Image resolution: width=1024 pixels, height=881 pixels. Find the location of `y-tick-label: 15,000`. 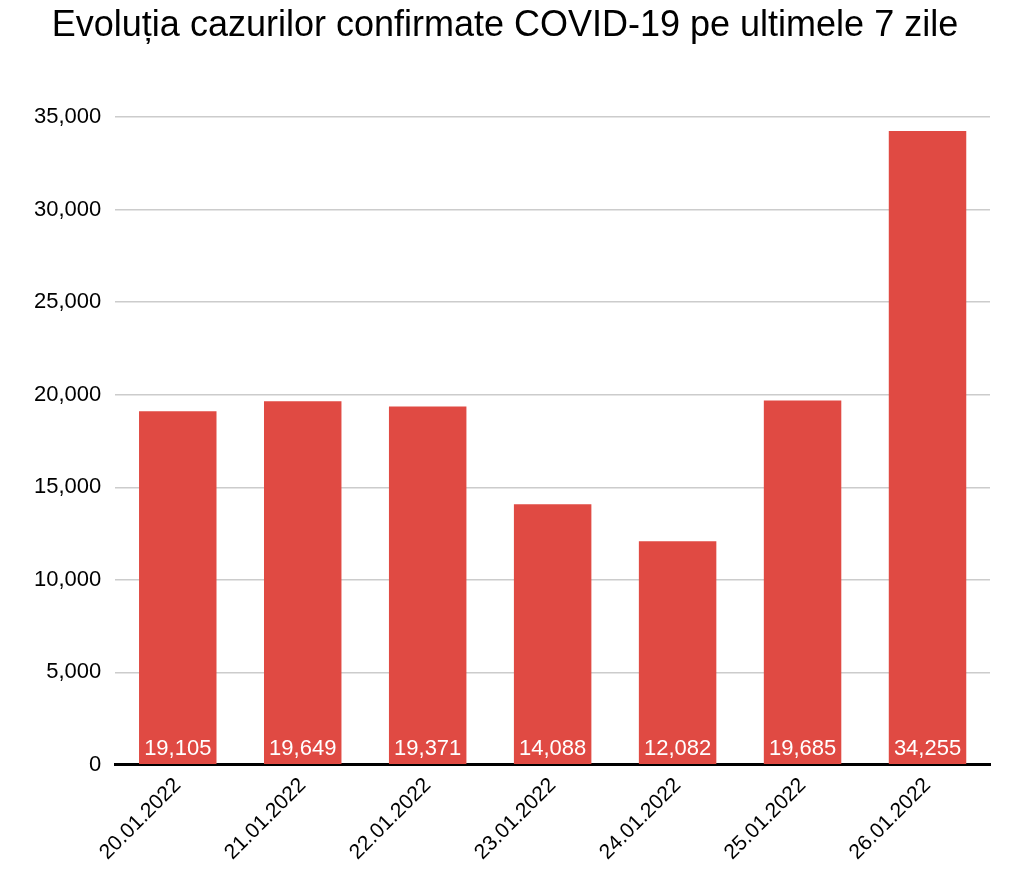

y-tick-label: 15,000 is located at coordinates (67, 486).